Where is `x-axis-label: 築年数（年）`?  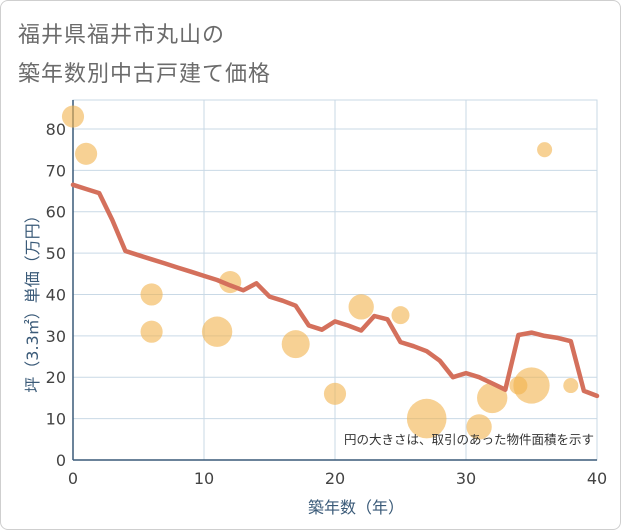
x-axis-label: 築年数（年） is located at coordinates (356, 507).